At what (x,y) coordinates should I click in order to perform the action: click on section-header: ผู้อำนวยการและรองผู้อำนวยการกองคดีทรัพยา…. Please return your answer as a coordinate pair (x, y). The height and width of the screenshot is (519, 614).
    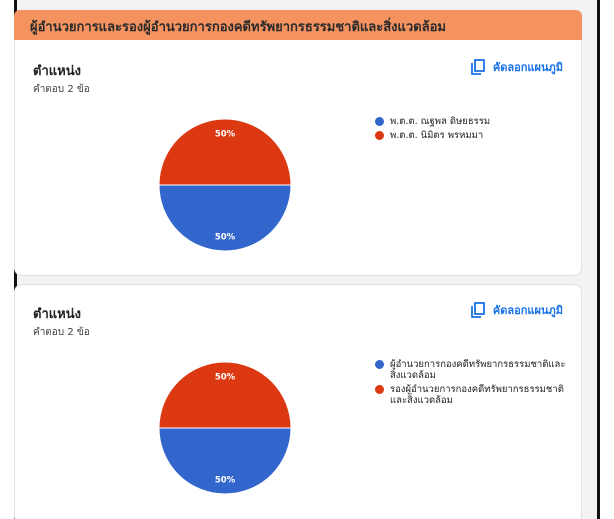
    Looking at the image, I should click on (298, 25).